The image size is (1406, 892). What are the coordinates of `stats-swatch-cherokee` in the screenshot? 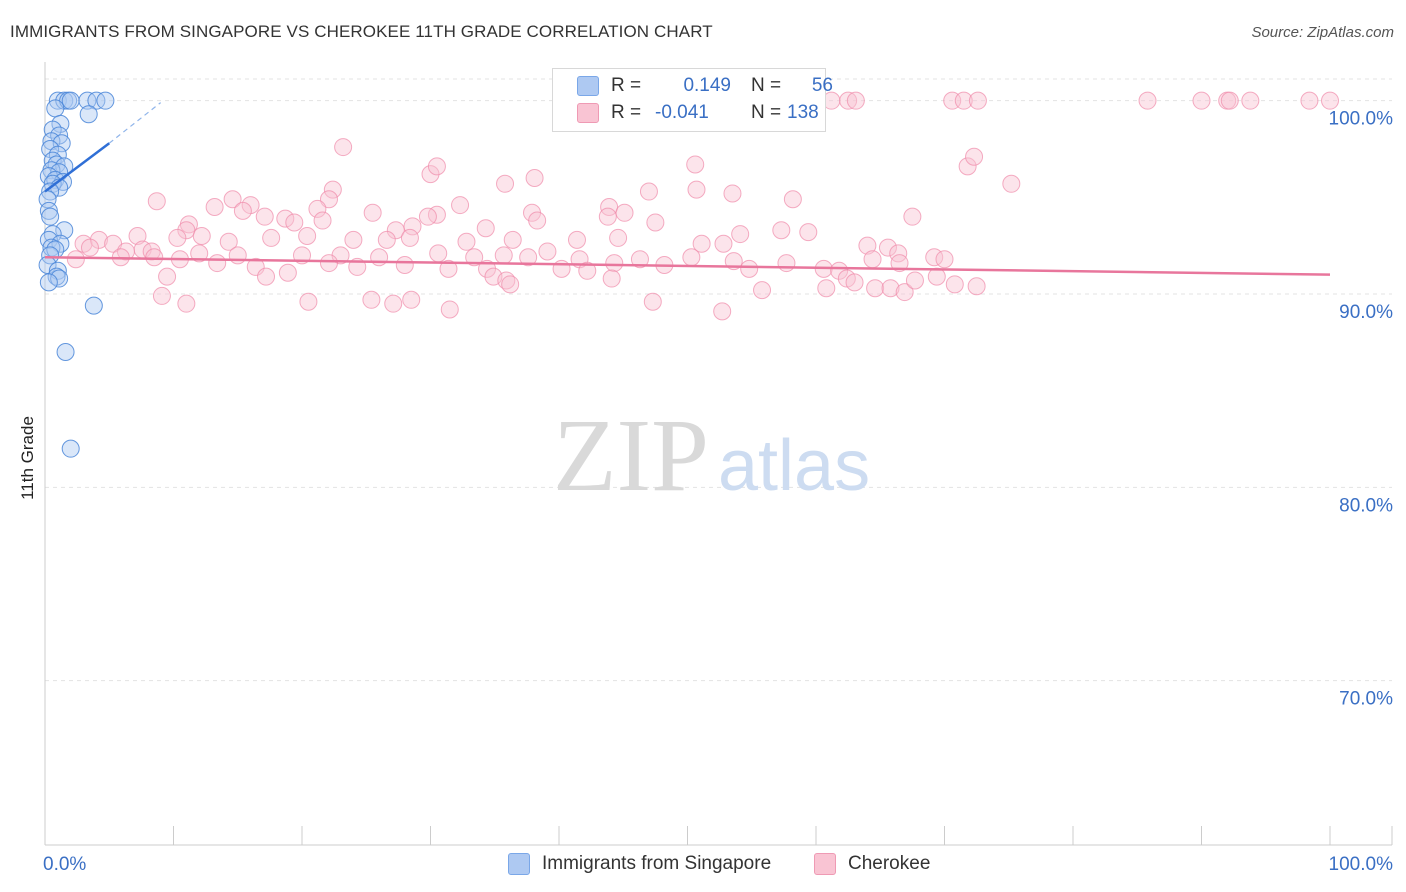 It's located at (588, 113).